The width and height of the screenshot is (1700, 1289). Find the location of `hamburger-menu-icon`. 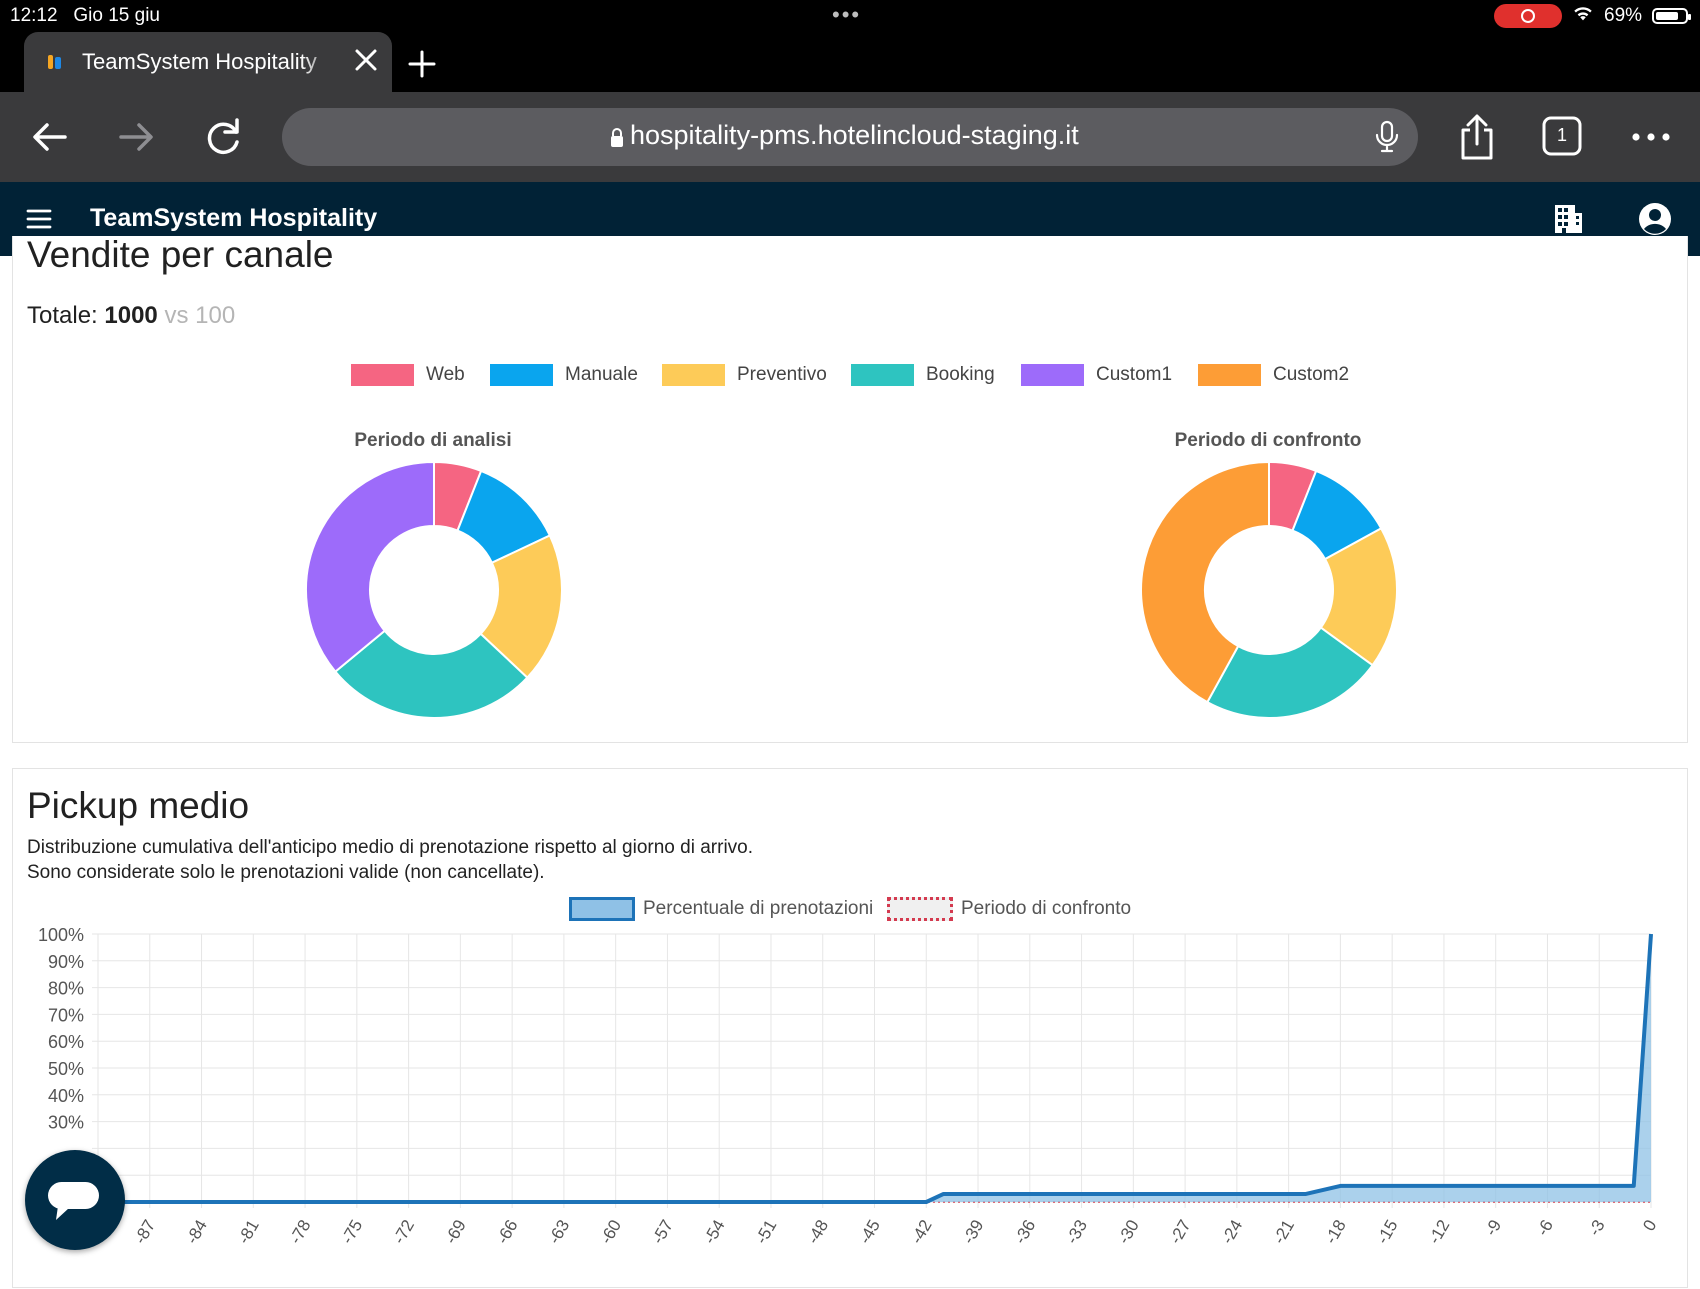

hamburger-menu-icon is located at coordinates (39, 219).